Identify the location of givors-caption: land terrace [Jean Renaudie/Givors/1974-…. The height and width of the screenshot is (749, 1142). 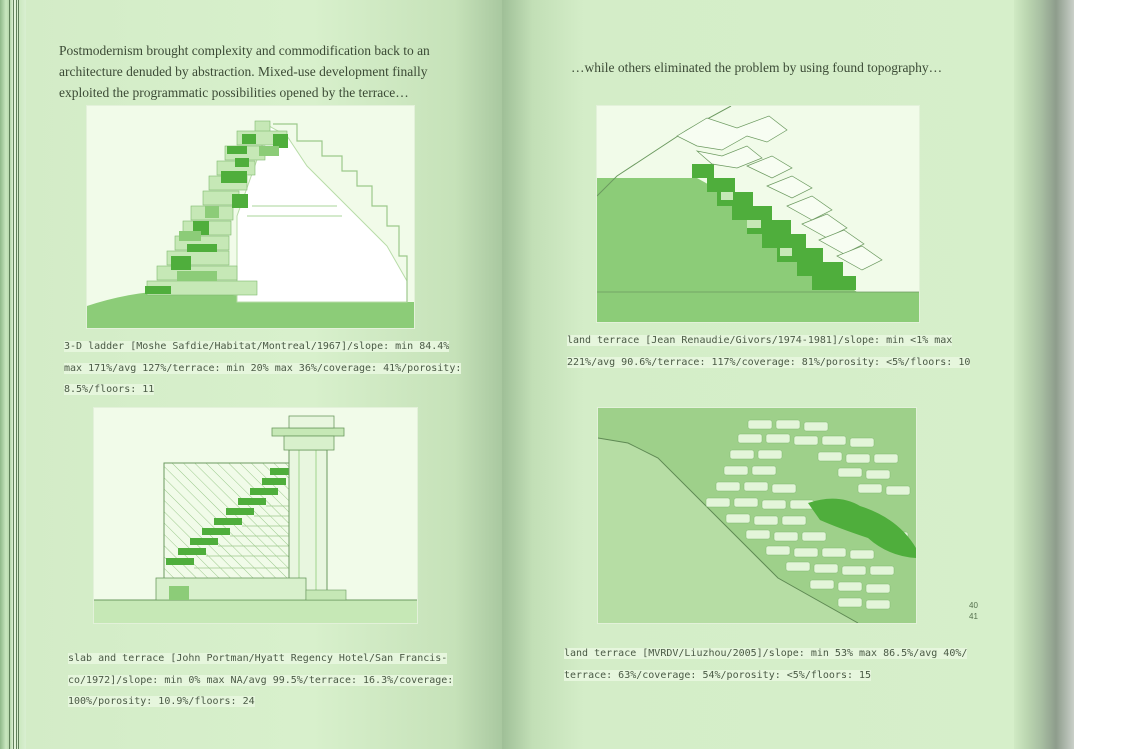
(769, 351).